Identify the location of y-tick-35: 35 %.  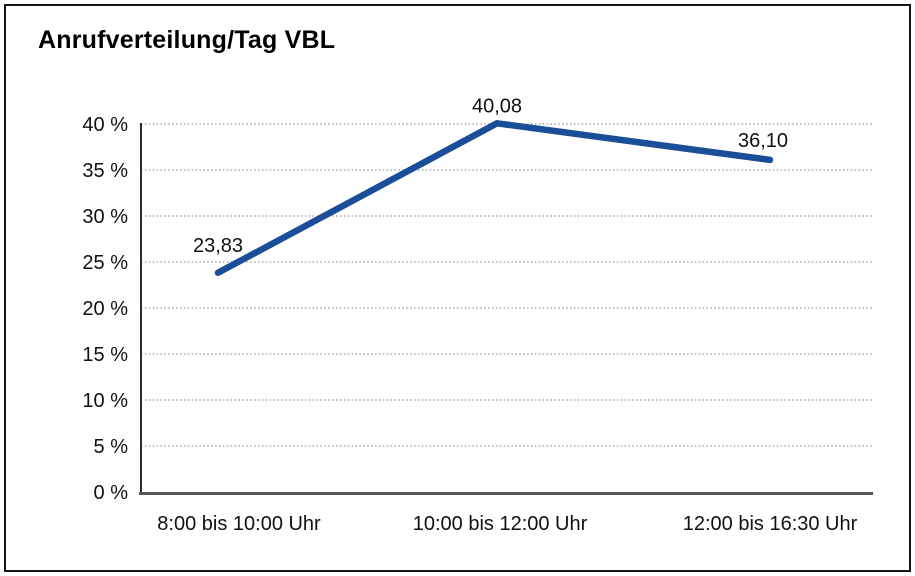
(105, 171).